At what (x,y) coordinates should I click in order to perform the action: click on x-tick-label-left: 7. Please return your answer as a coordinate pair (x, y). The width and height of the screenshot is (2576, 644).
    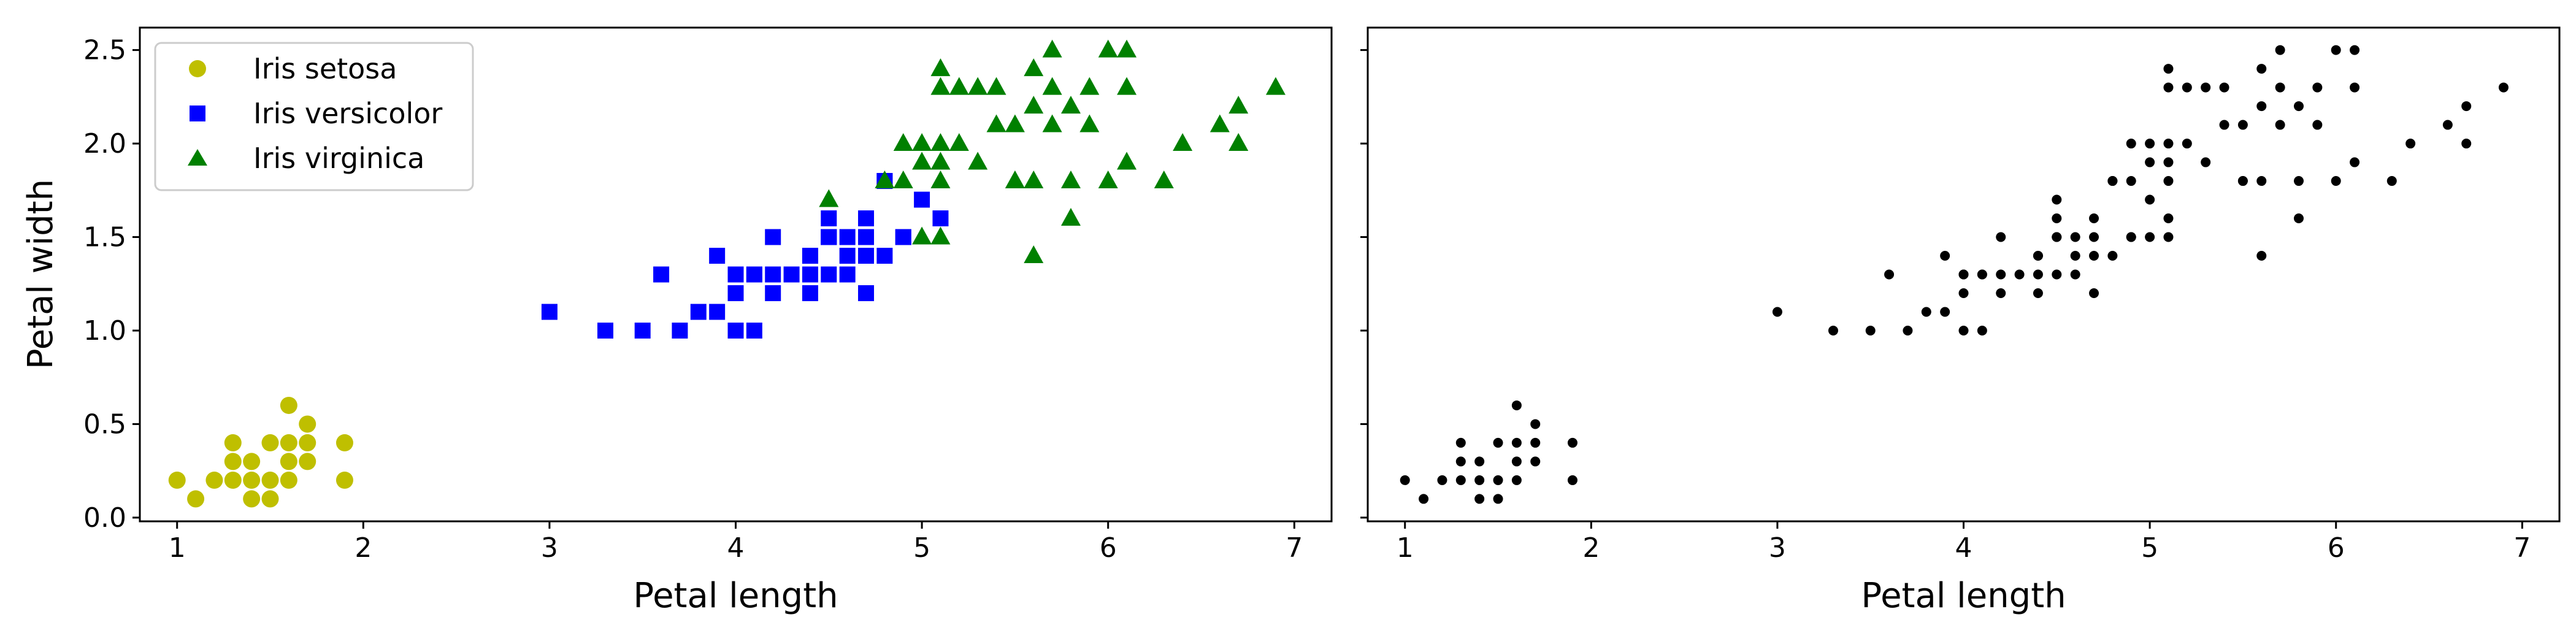
    Looking at the image, I should click on (1294, 548).